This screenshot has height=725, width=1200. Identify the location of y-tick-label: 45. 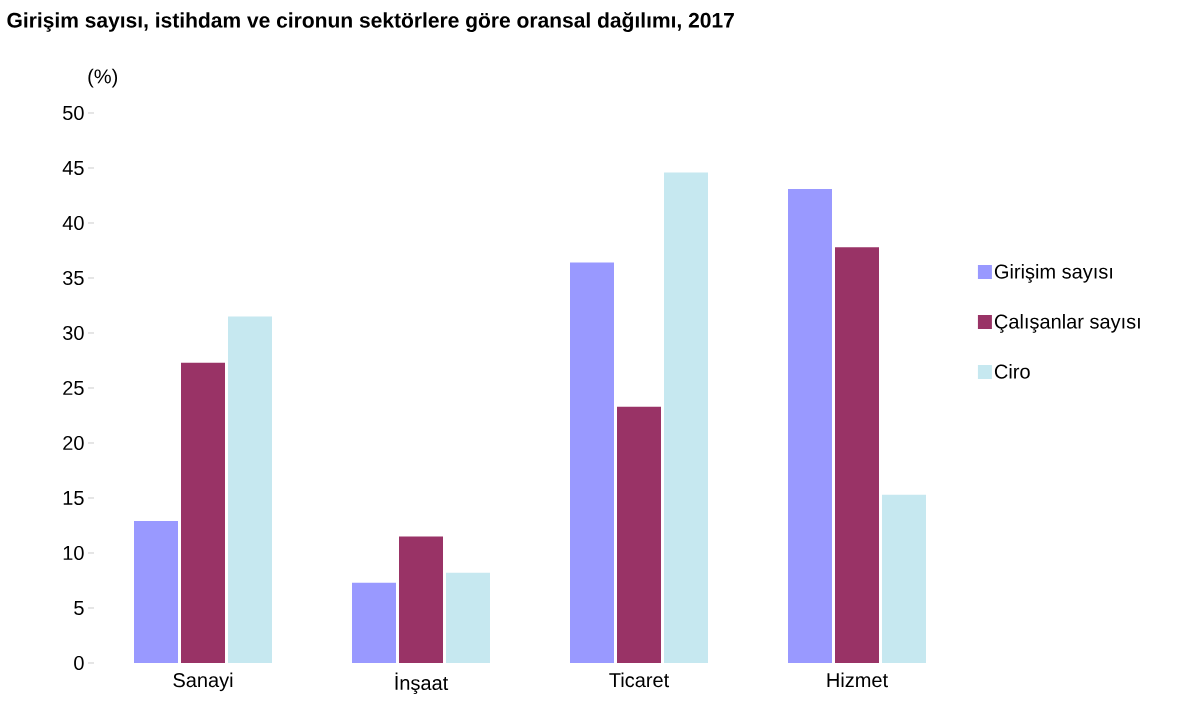
(73, 168).